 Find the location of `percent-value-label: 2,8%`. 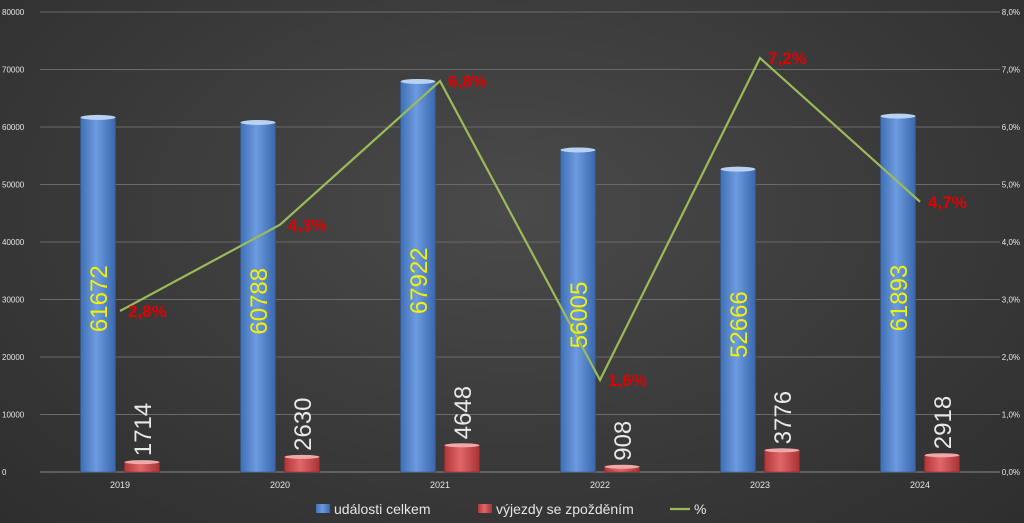

percent-value-label: 2,8% is located at coordinates (147, 311).